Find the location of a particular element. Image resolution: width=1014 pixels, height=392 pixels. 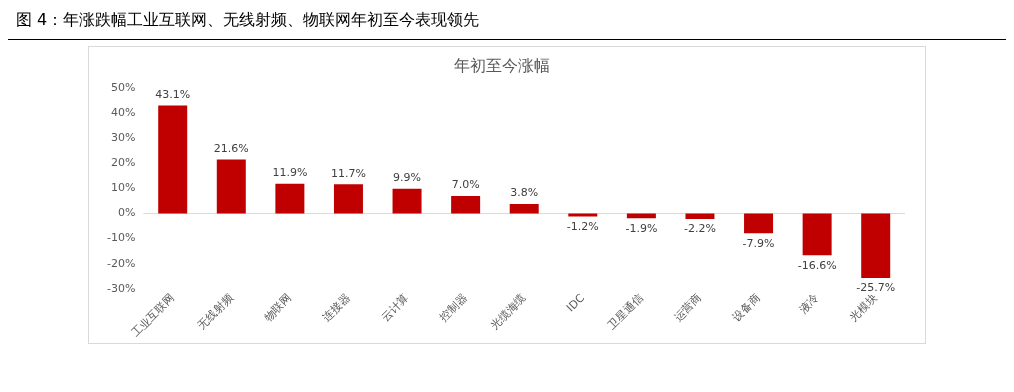

chart-subtitle: 年初至今涨幅 is located at coordinates (502, 65).